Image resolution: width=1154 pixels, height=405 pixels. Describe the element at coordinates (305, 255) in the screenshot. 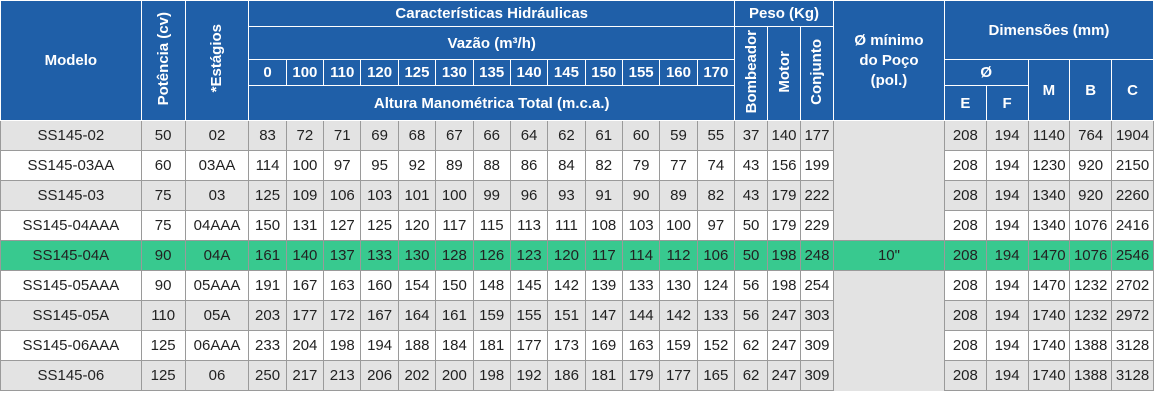

I see `cell-altura: 140` at that location.